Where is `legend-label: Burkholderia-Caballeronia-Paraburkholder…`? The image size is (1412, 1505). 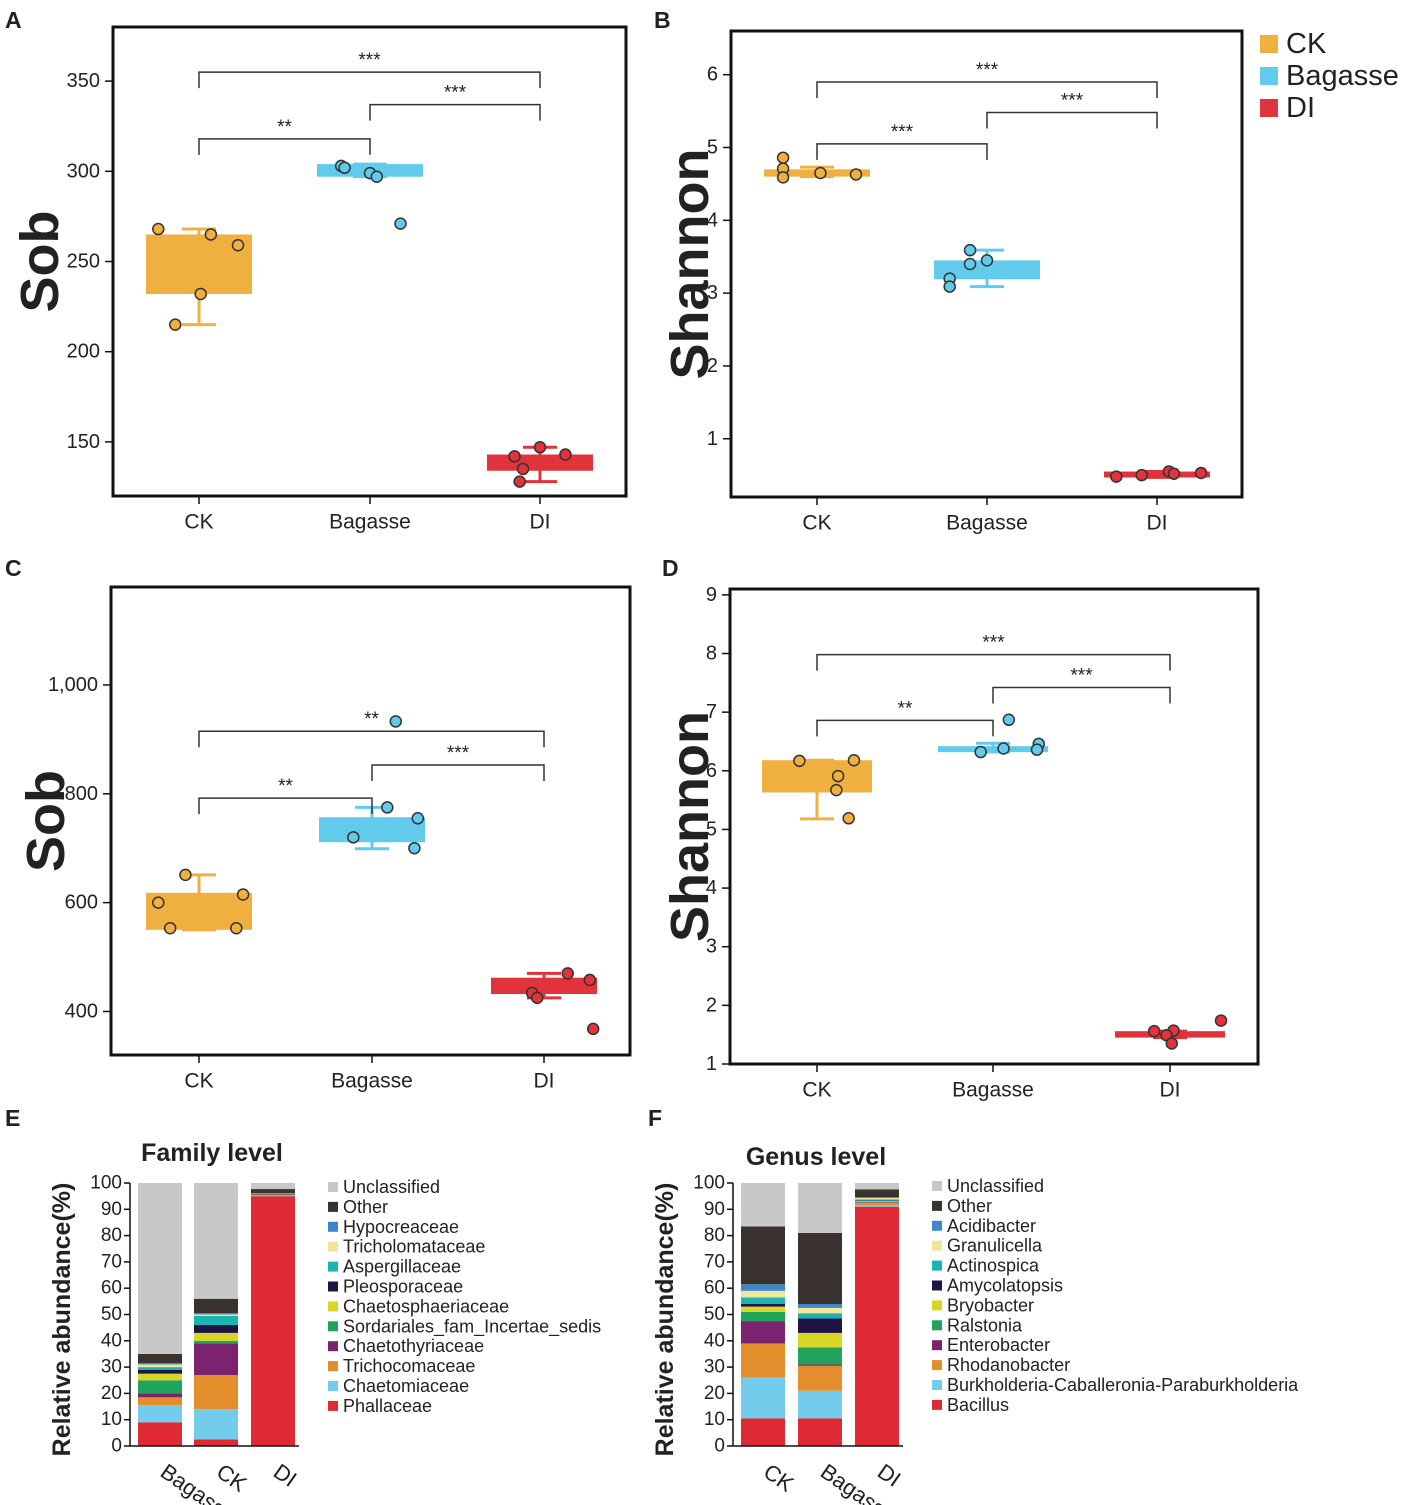 legend-label: Burkholderia-Caballeronia-Paraburkholder… is located at coordinates (1123, 1385).